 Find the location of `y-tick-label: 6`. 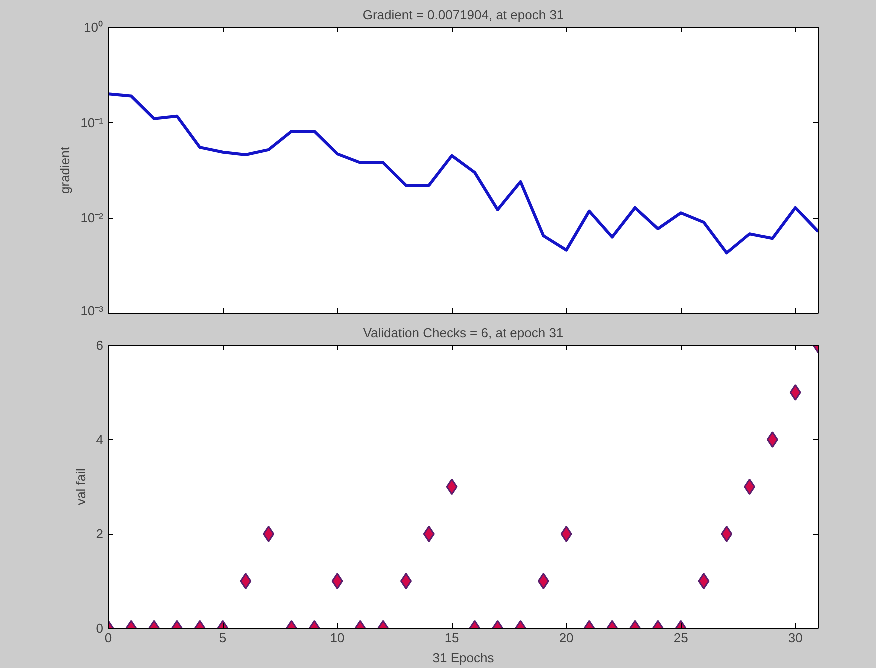

y-tick-label: 6 is located at coordinates (100, 345).